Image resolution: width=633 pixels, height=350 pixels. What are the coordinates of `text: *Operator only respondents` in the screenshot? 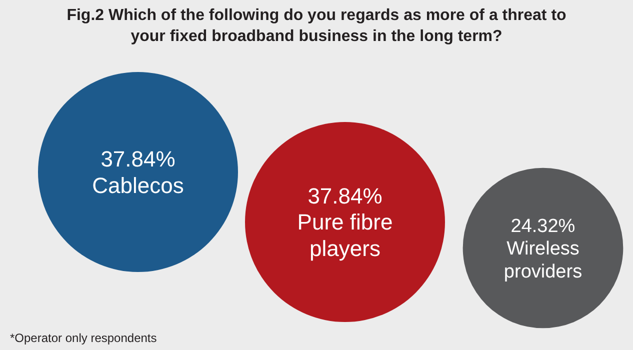 It's located at (83, 338).